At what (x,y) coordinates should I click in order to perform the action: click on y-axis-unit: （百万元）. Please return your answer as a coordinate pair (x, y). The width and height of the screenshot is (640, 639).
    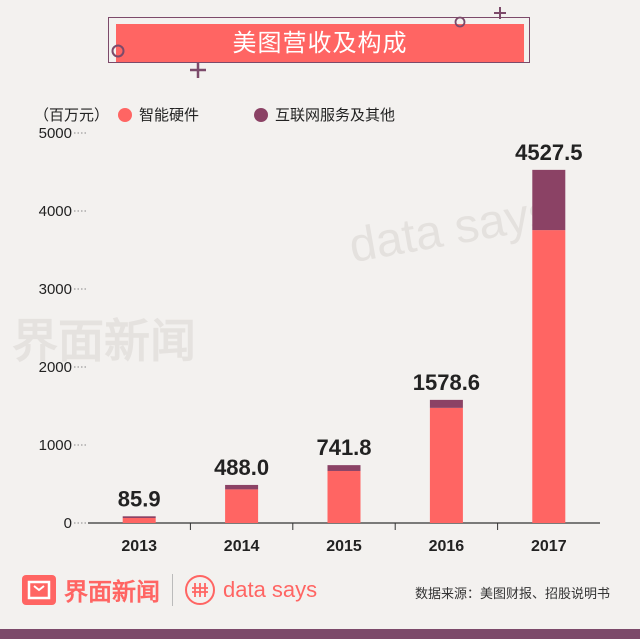
    Looking at the image, I should click on (72, 115).